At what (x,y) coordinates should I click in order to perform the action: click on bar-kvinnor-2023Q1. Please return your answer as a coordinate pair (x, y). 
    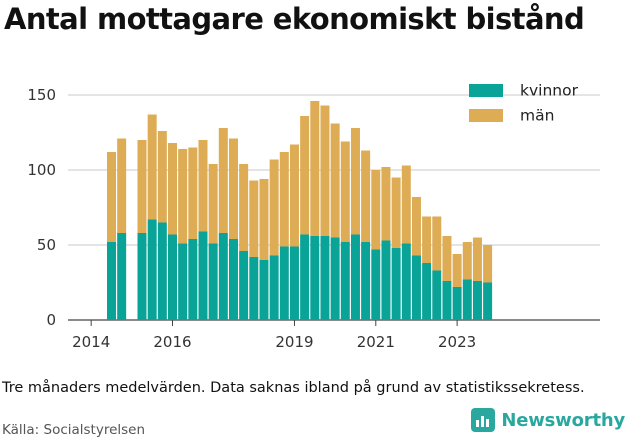
    Looking at the image, I should click on (457, 303).